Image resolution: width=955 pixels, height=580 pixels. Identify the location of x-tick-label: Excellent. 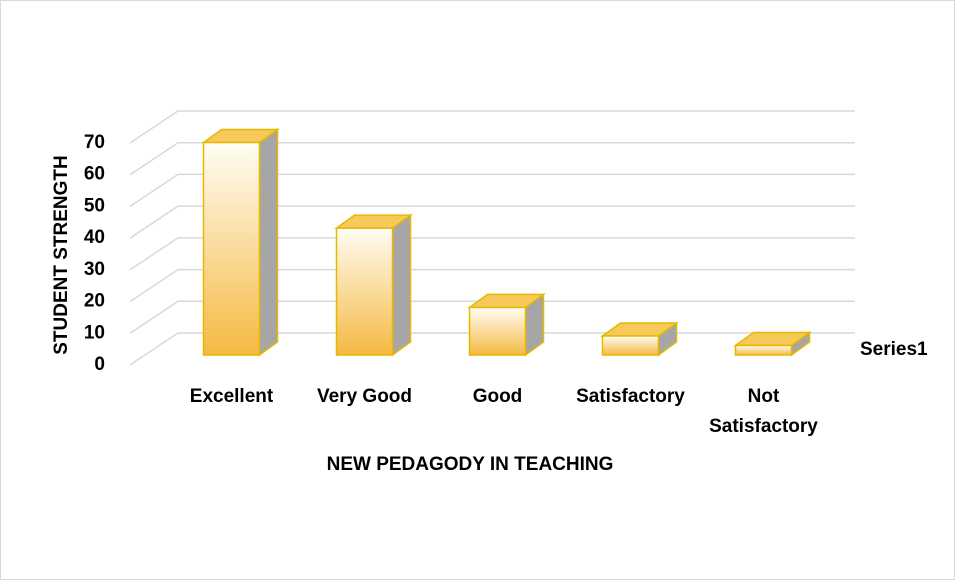
(231, 396).